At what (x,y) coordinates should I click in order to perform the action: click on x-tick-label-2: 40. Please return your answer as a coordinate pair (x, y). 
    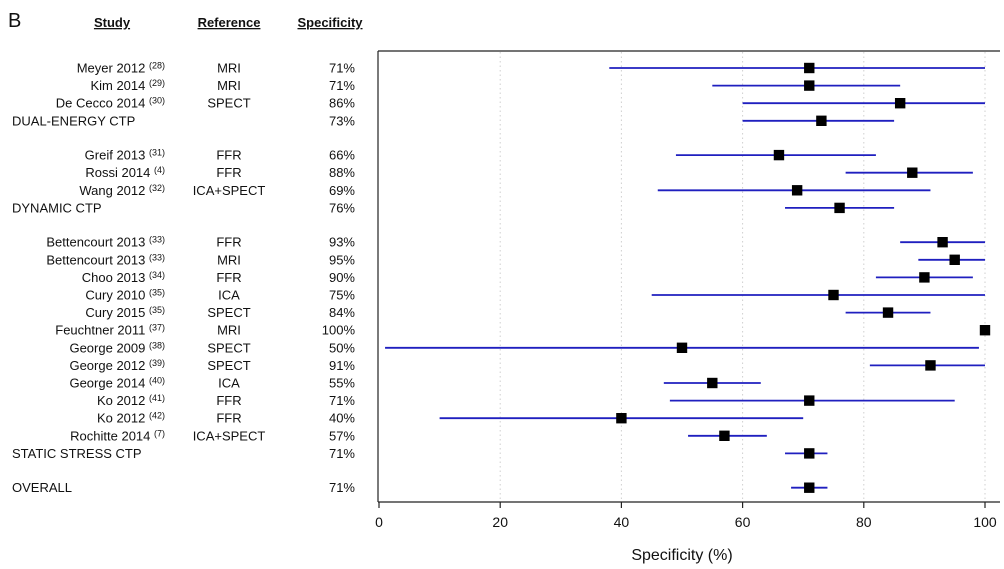
    Looking at the image, I should click on (622, 522).